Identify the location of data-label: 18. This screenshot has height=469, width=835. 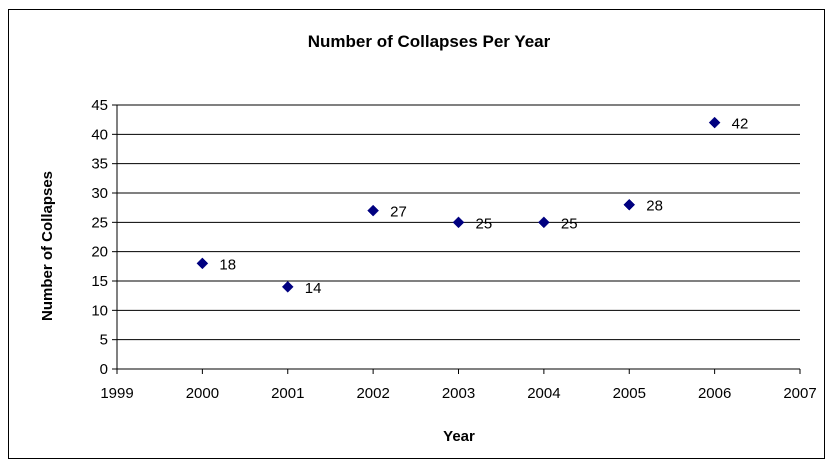
(227, 264).